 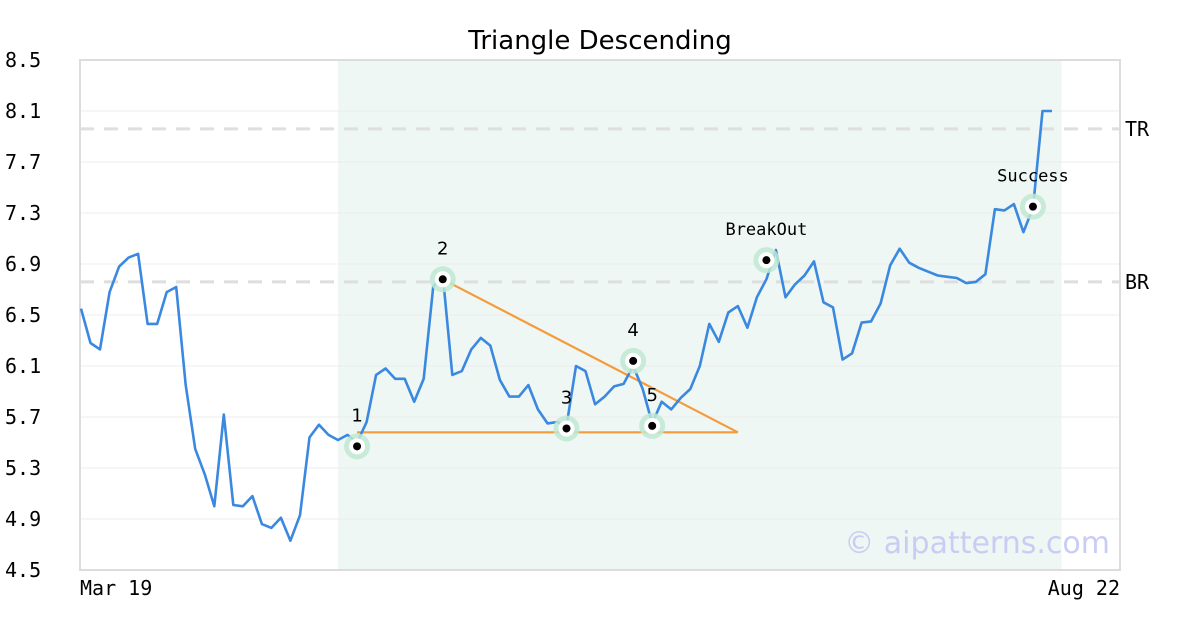 I want to click on y-tick-label: 7.7, so click(x=23, y=162).